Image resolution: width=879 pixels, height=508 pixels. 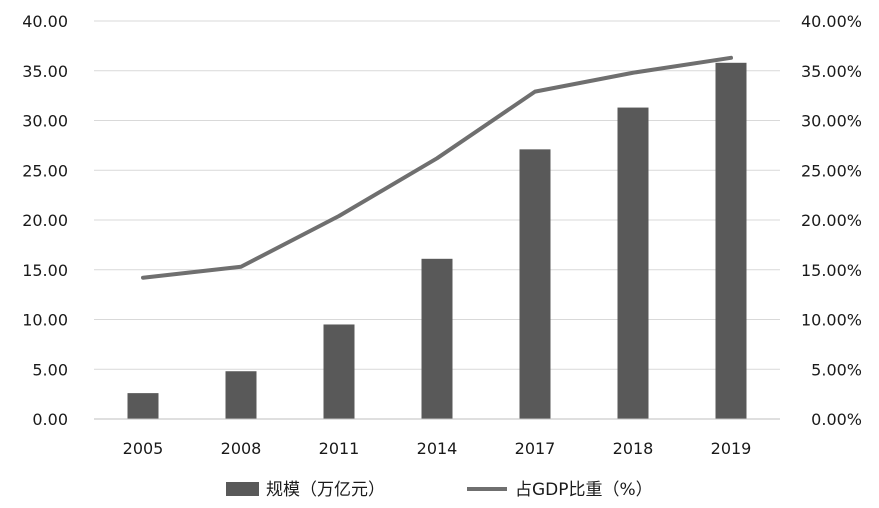 I want to click on left-y-tick-label: 0.00, so click(x=50, y=419).